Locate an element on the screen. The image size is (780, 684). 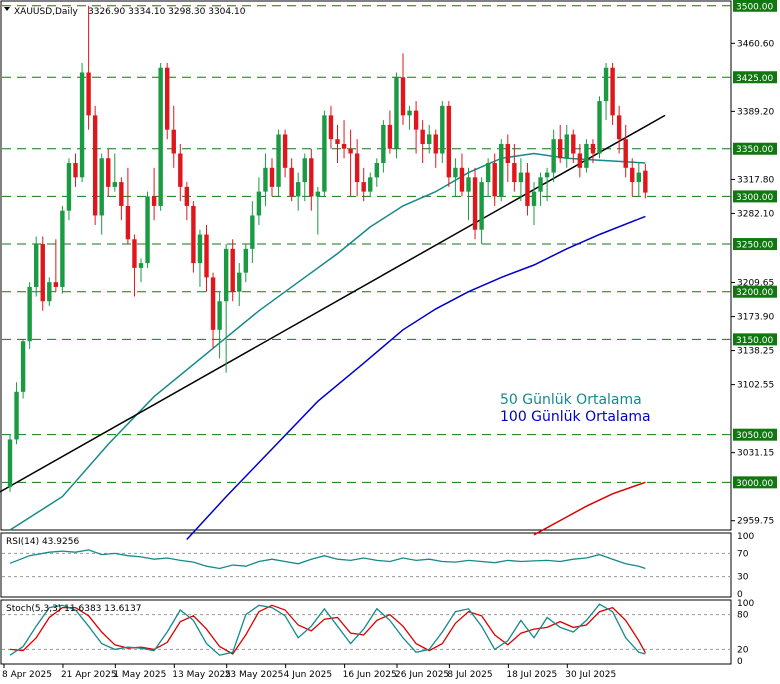
rsi-panel-frame is located at coordinates (366, 565).